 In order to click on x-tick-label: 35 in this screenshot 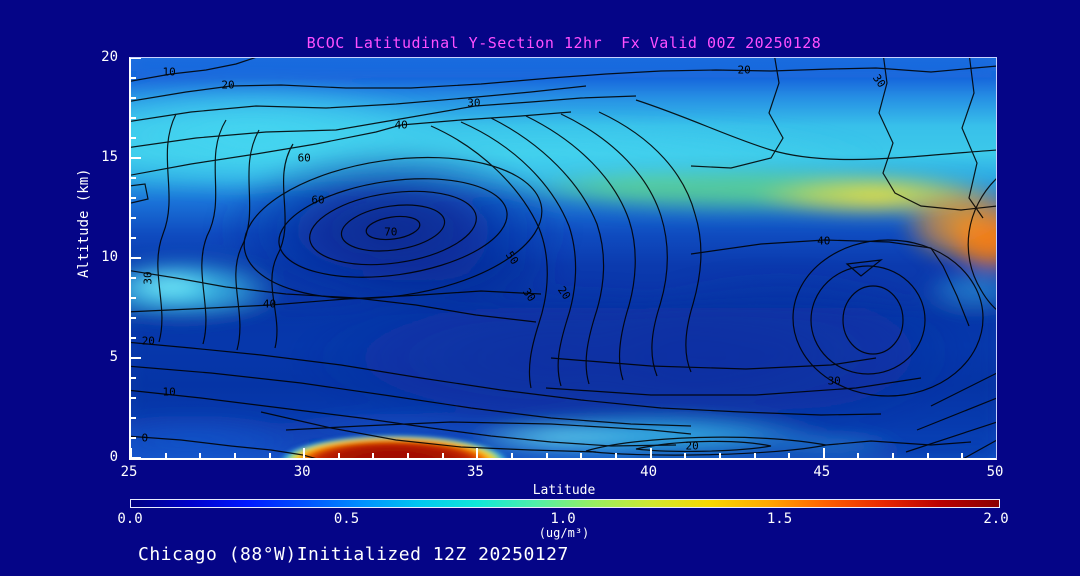, I will do `click(475, 472)`.